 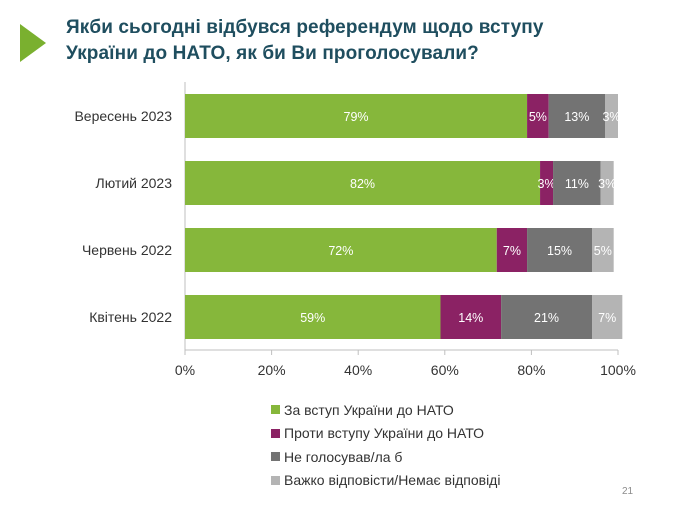 What do you see at coordinates (272, 370) in the screenshot?
I see `x-tick-label: 20%` at bounding box center [272, 370].